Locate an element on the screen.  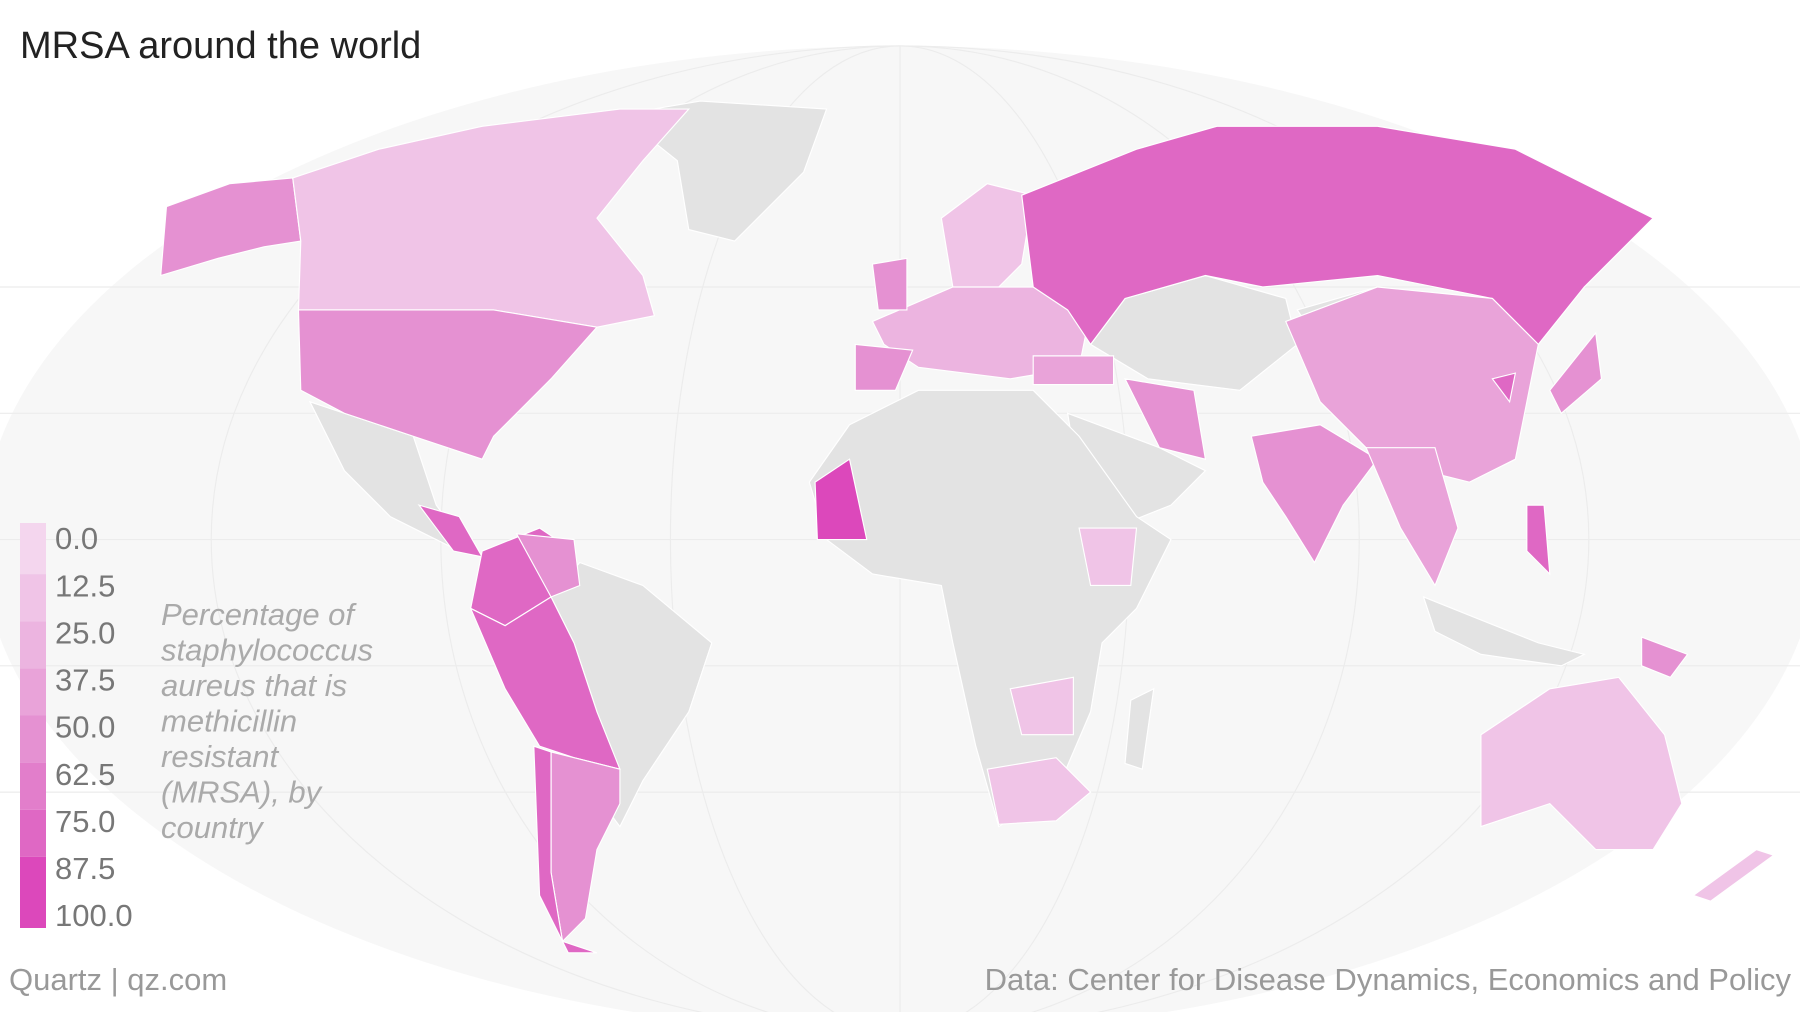
legend-caption: methicillin is located at coordinates (229, 721).